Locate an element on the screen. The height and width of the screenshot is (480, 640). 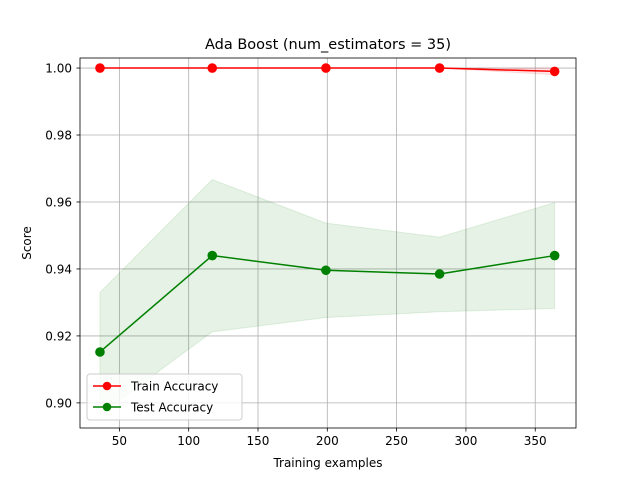
x-tick-label: 350 is located at coordinates (535, 441).